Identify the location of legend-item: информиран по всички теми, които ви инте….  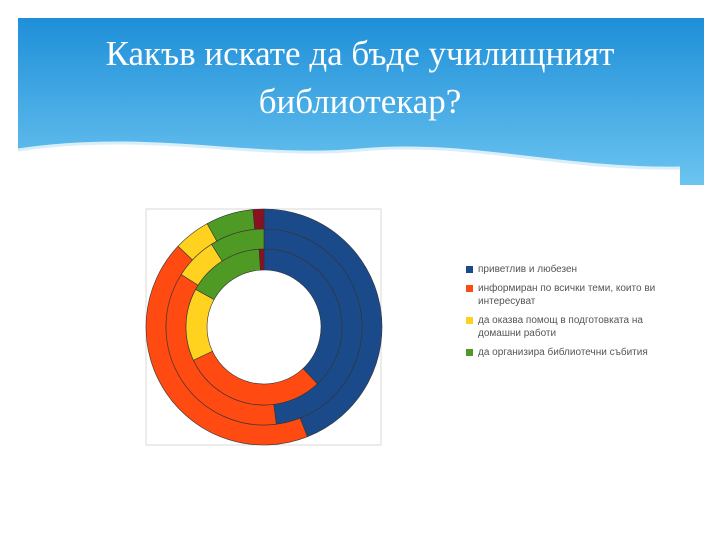
(571, 295).